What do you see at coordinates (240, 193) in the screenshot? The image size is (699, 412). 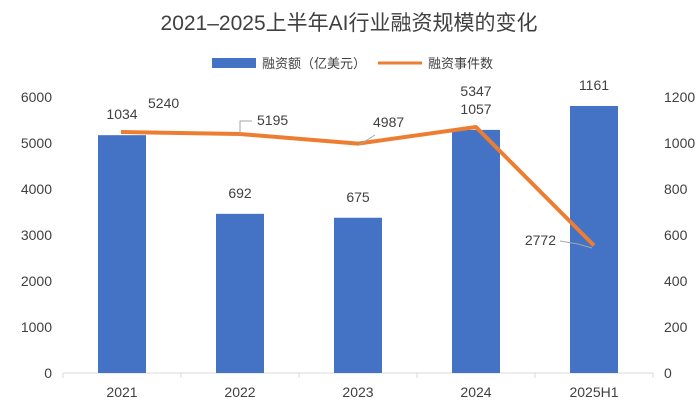 I see `bar-data-label: 692` at bounding box center [240, 193].